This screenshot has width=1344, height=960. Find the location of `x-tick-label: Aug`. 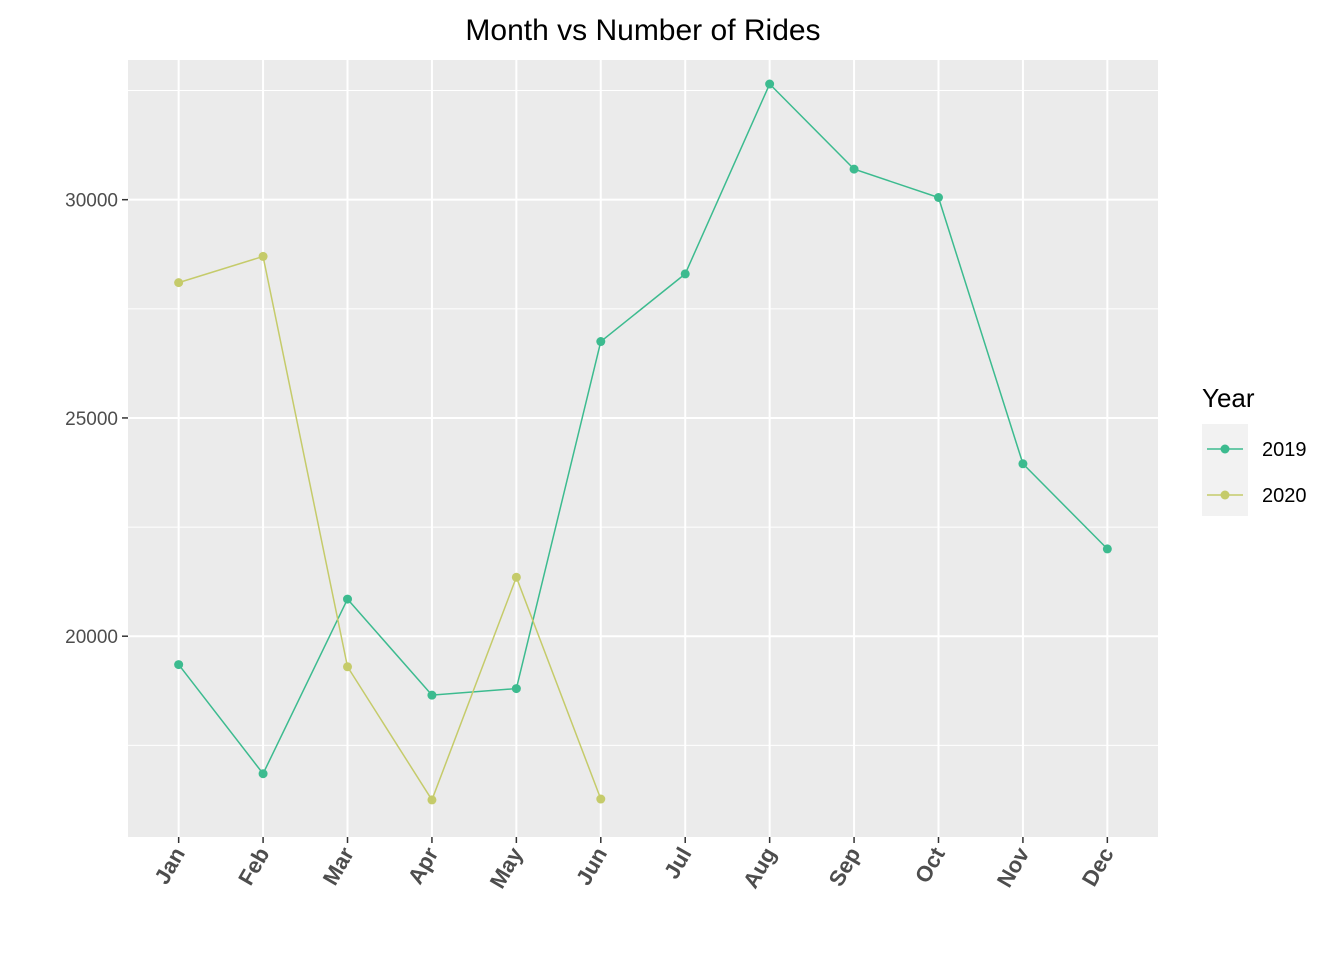

x-tick-label: Aug is located at coordinates (759, 868).